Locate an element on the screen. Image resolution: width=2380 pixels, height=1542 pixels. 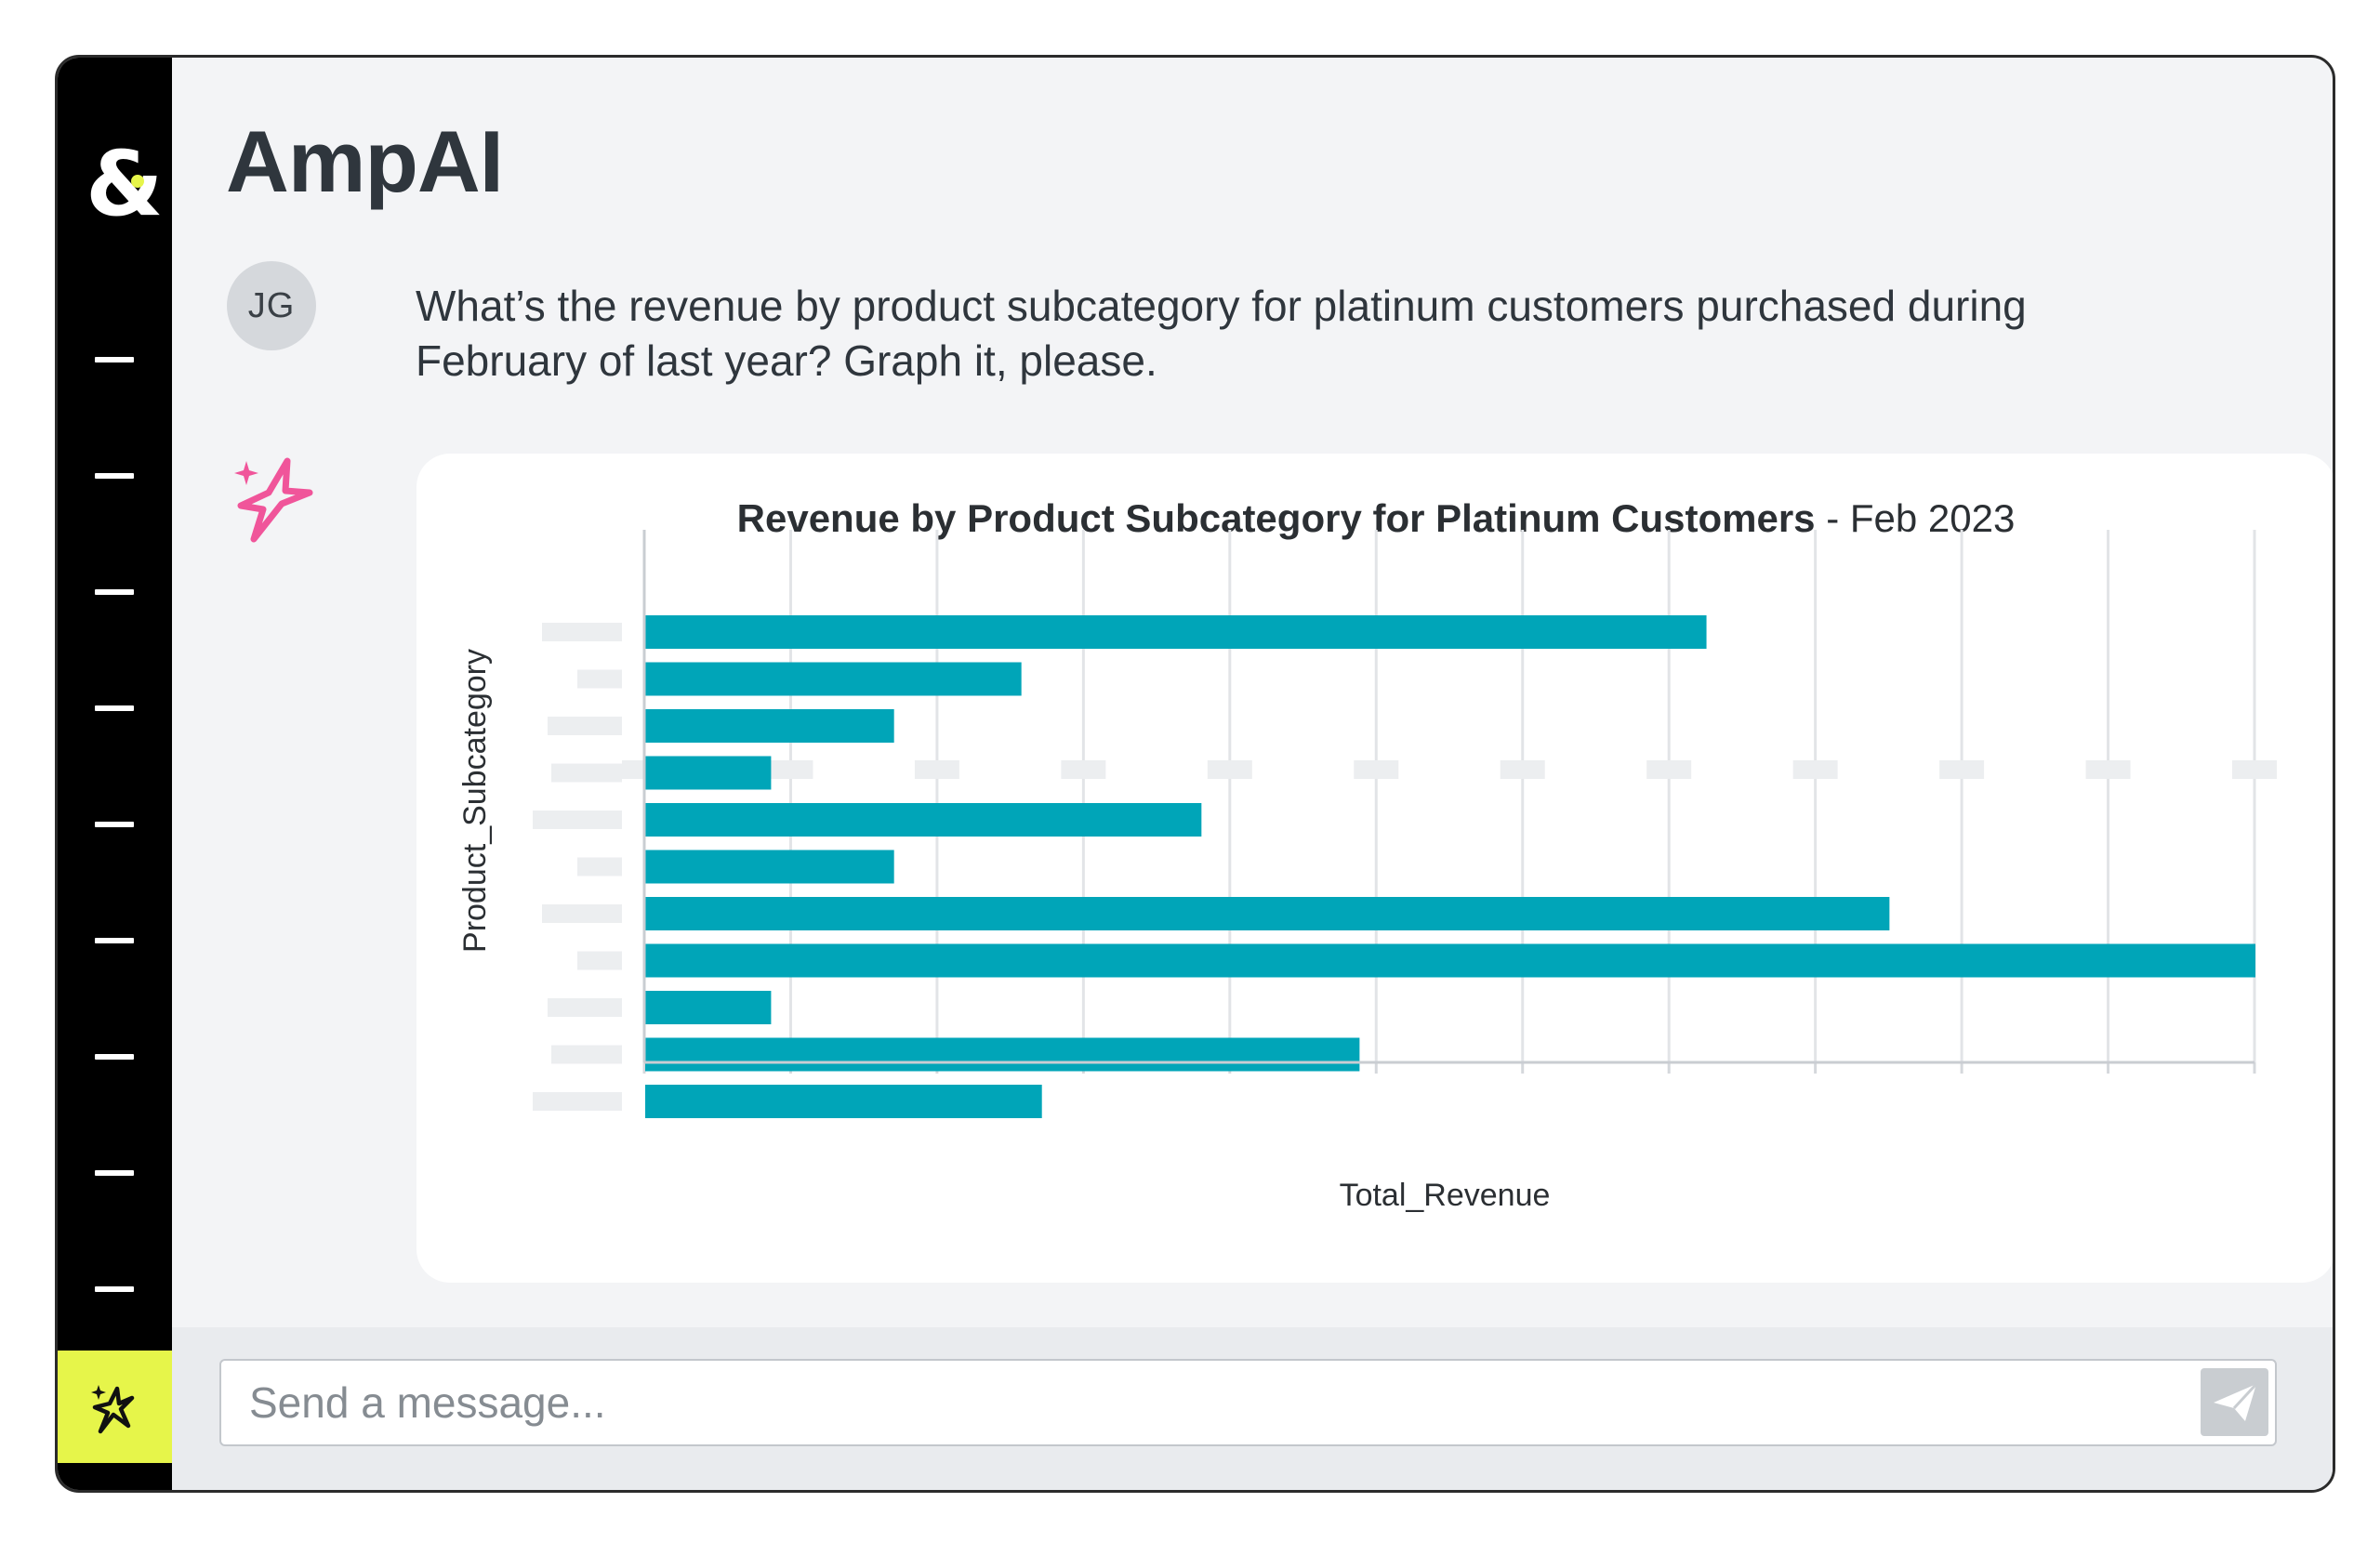
message-input is located at coordinates (1248, 1402).